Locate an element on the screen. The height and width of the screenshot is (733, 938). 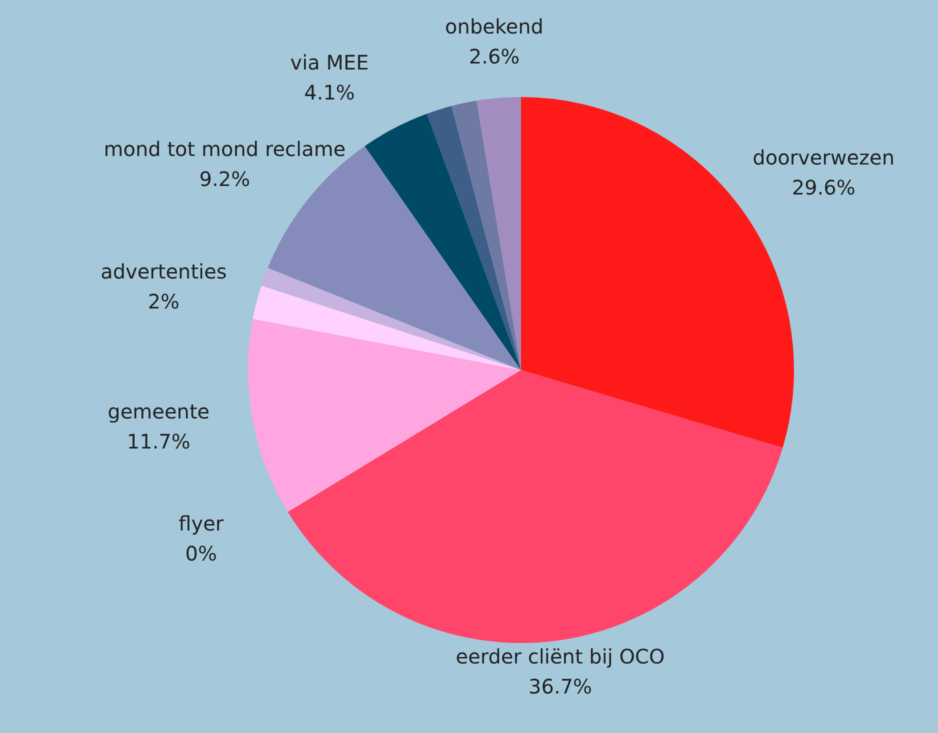
data-label: 9.2% is located at coordinates (224, 179).